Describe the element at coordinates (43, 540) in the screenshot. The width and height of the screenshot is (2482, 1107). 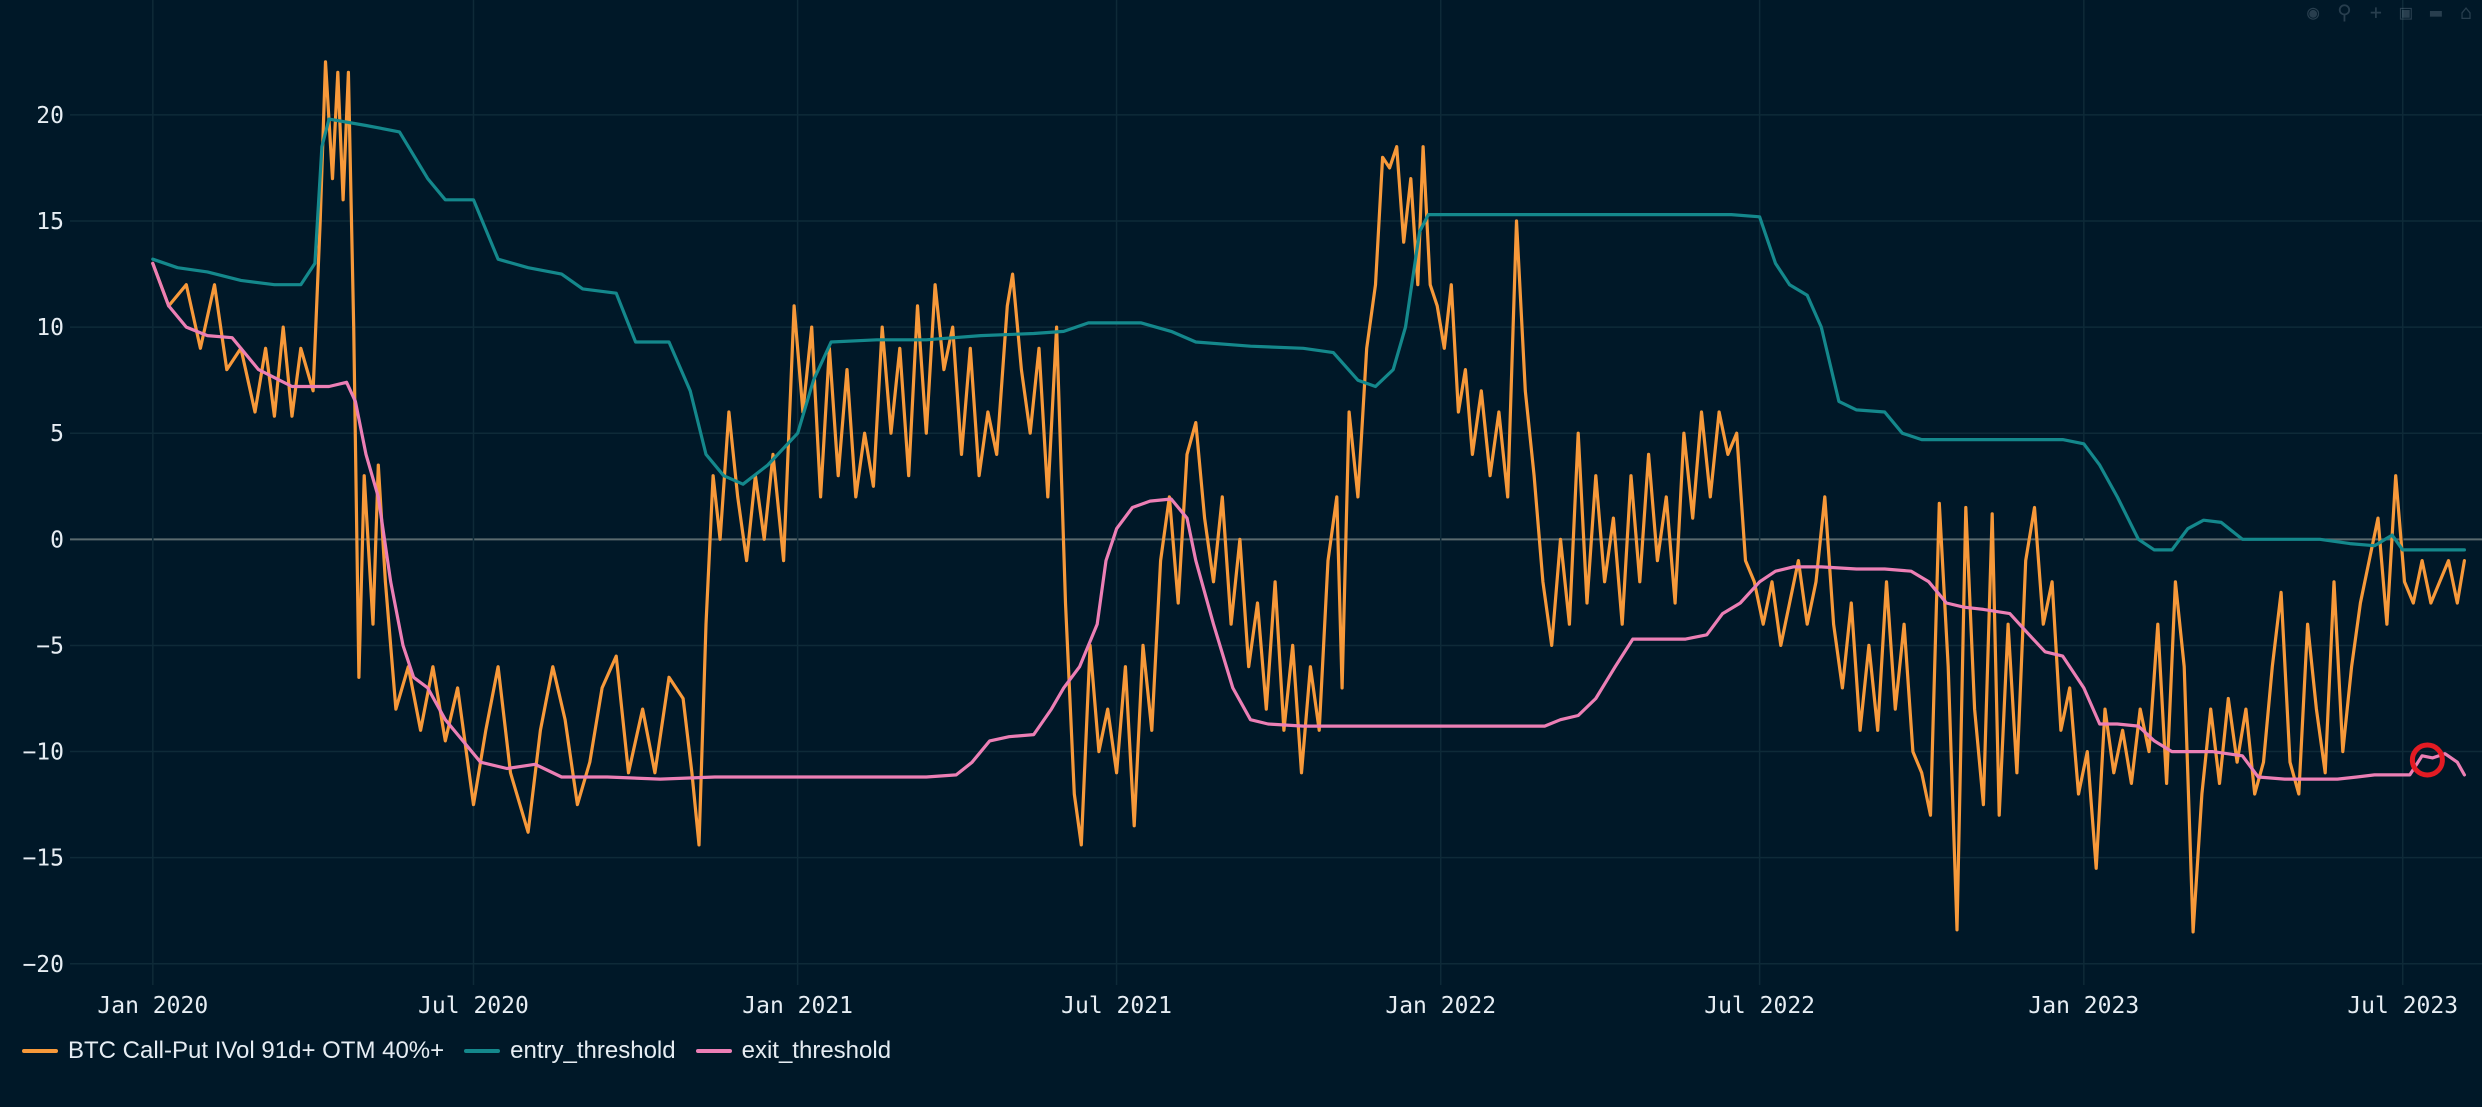
I see `y-axis: 20 15 10 5 0 −5 −10 −15 −20` at that location.